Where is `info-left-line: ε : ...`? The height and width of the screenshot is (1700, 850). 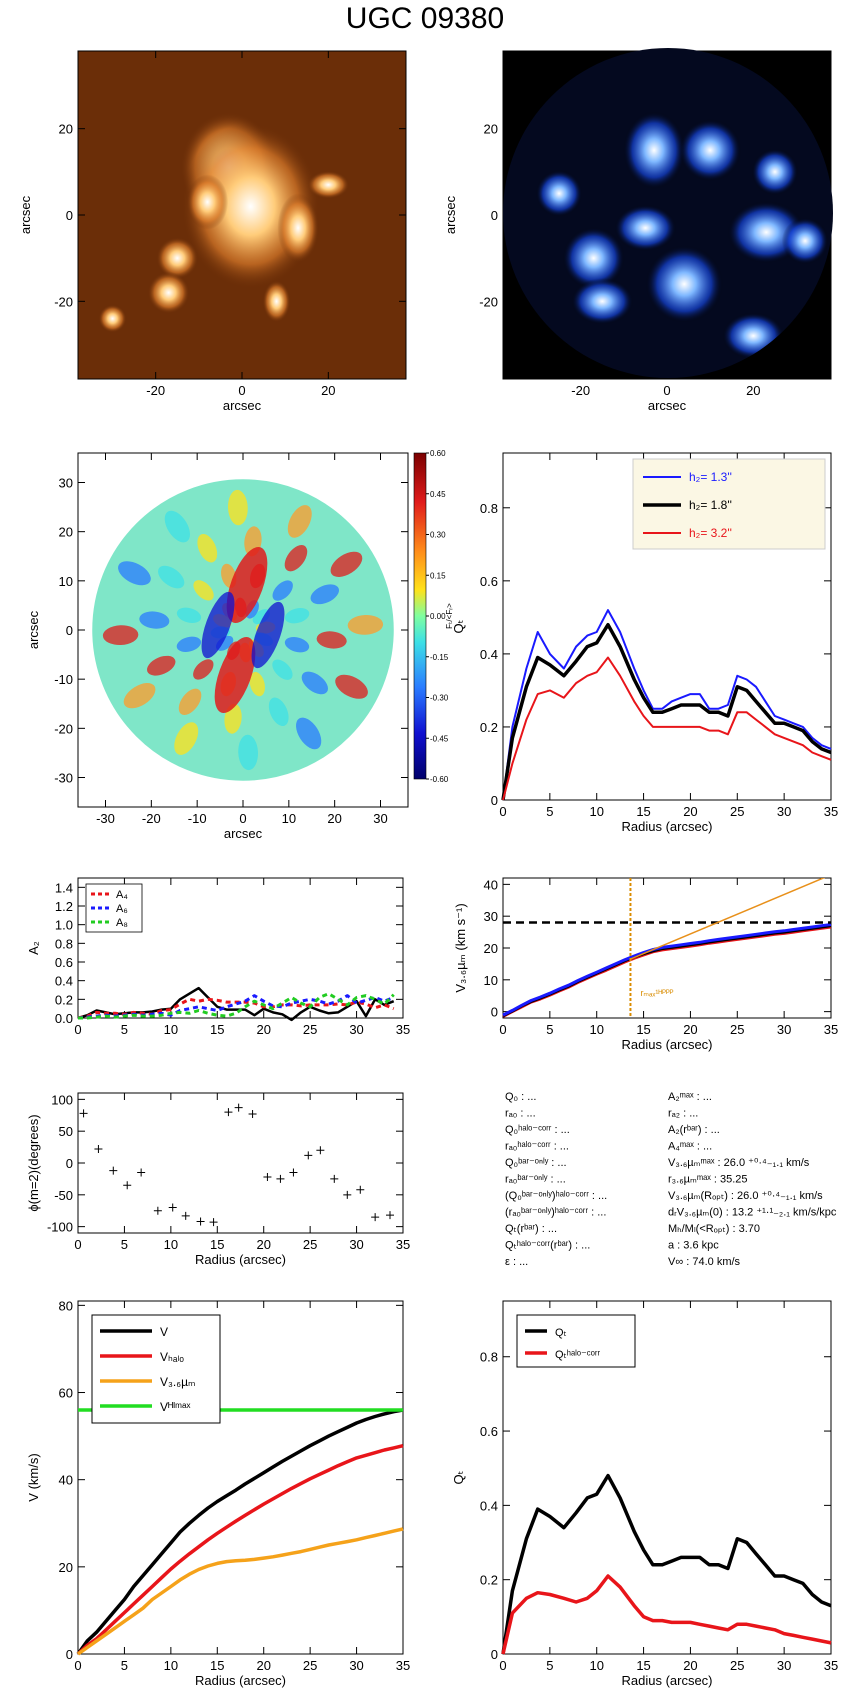 info-left-line: ε : ... is located at coordinates (516, 1262).